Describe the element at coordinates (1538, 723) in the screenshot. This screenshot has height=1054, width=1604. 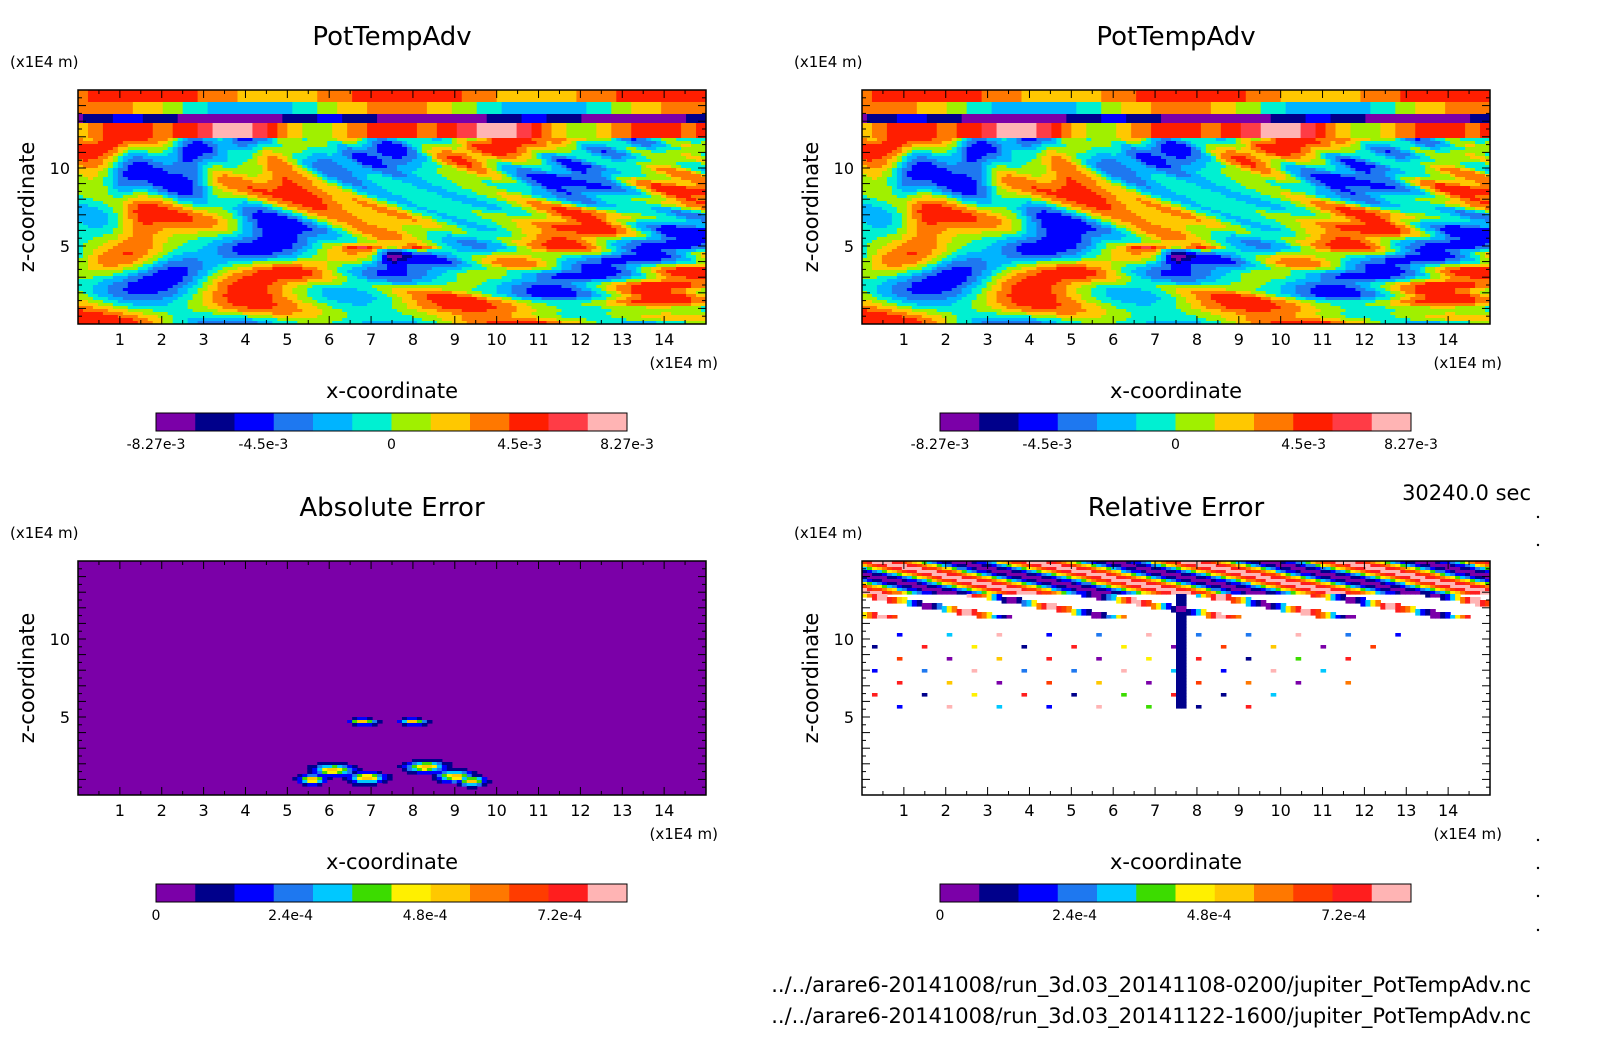
I see `stray-dots` at that location.